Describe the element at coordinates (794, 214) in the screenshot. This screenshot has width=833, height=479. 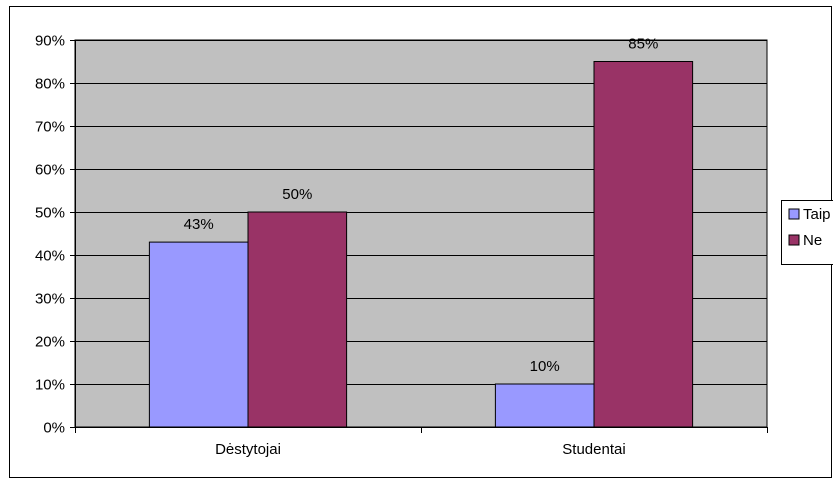
I see `legend-swatch-taip` at that location.